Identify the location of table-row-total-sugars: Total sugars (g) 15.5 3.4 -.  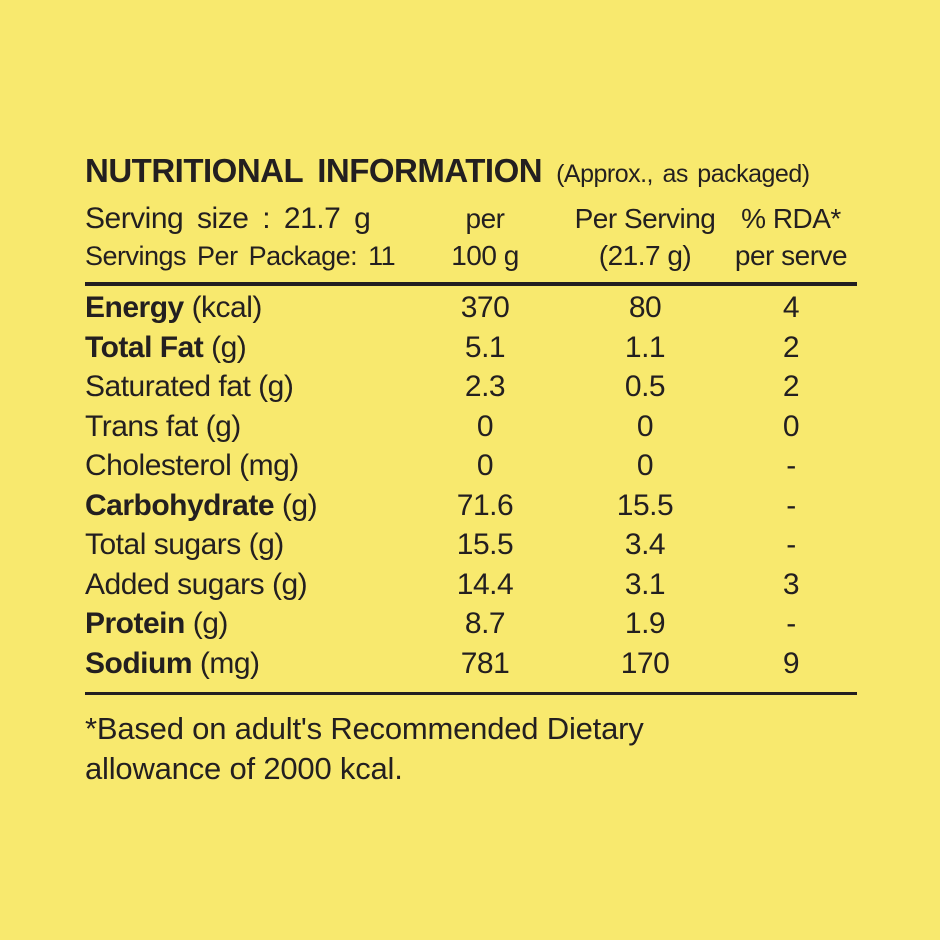
(471, 545).